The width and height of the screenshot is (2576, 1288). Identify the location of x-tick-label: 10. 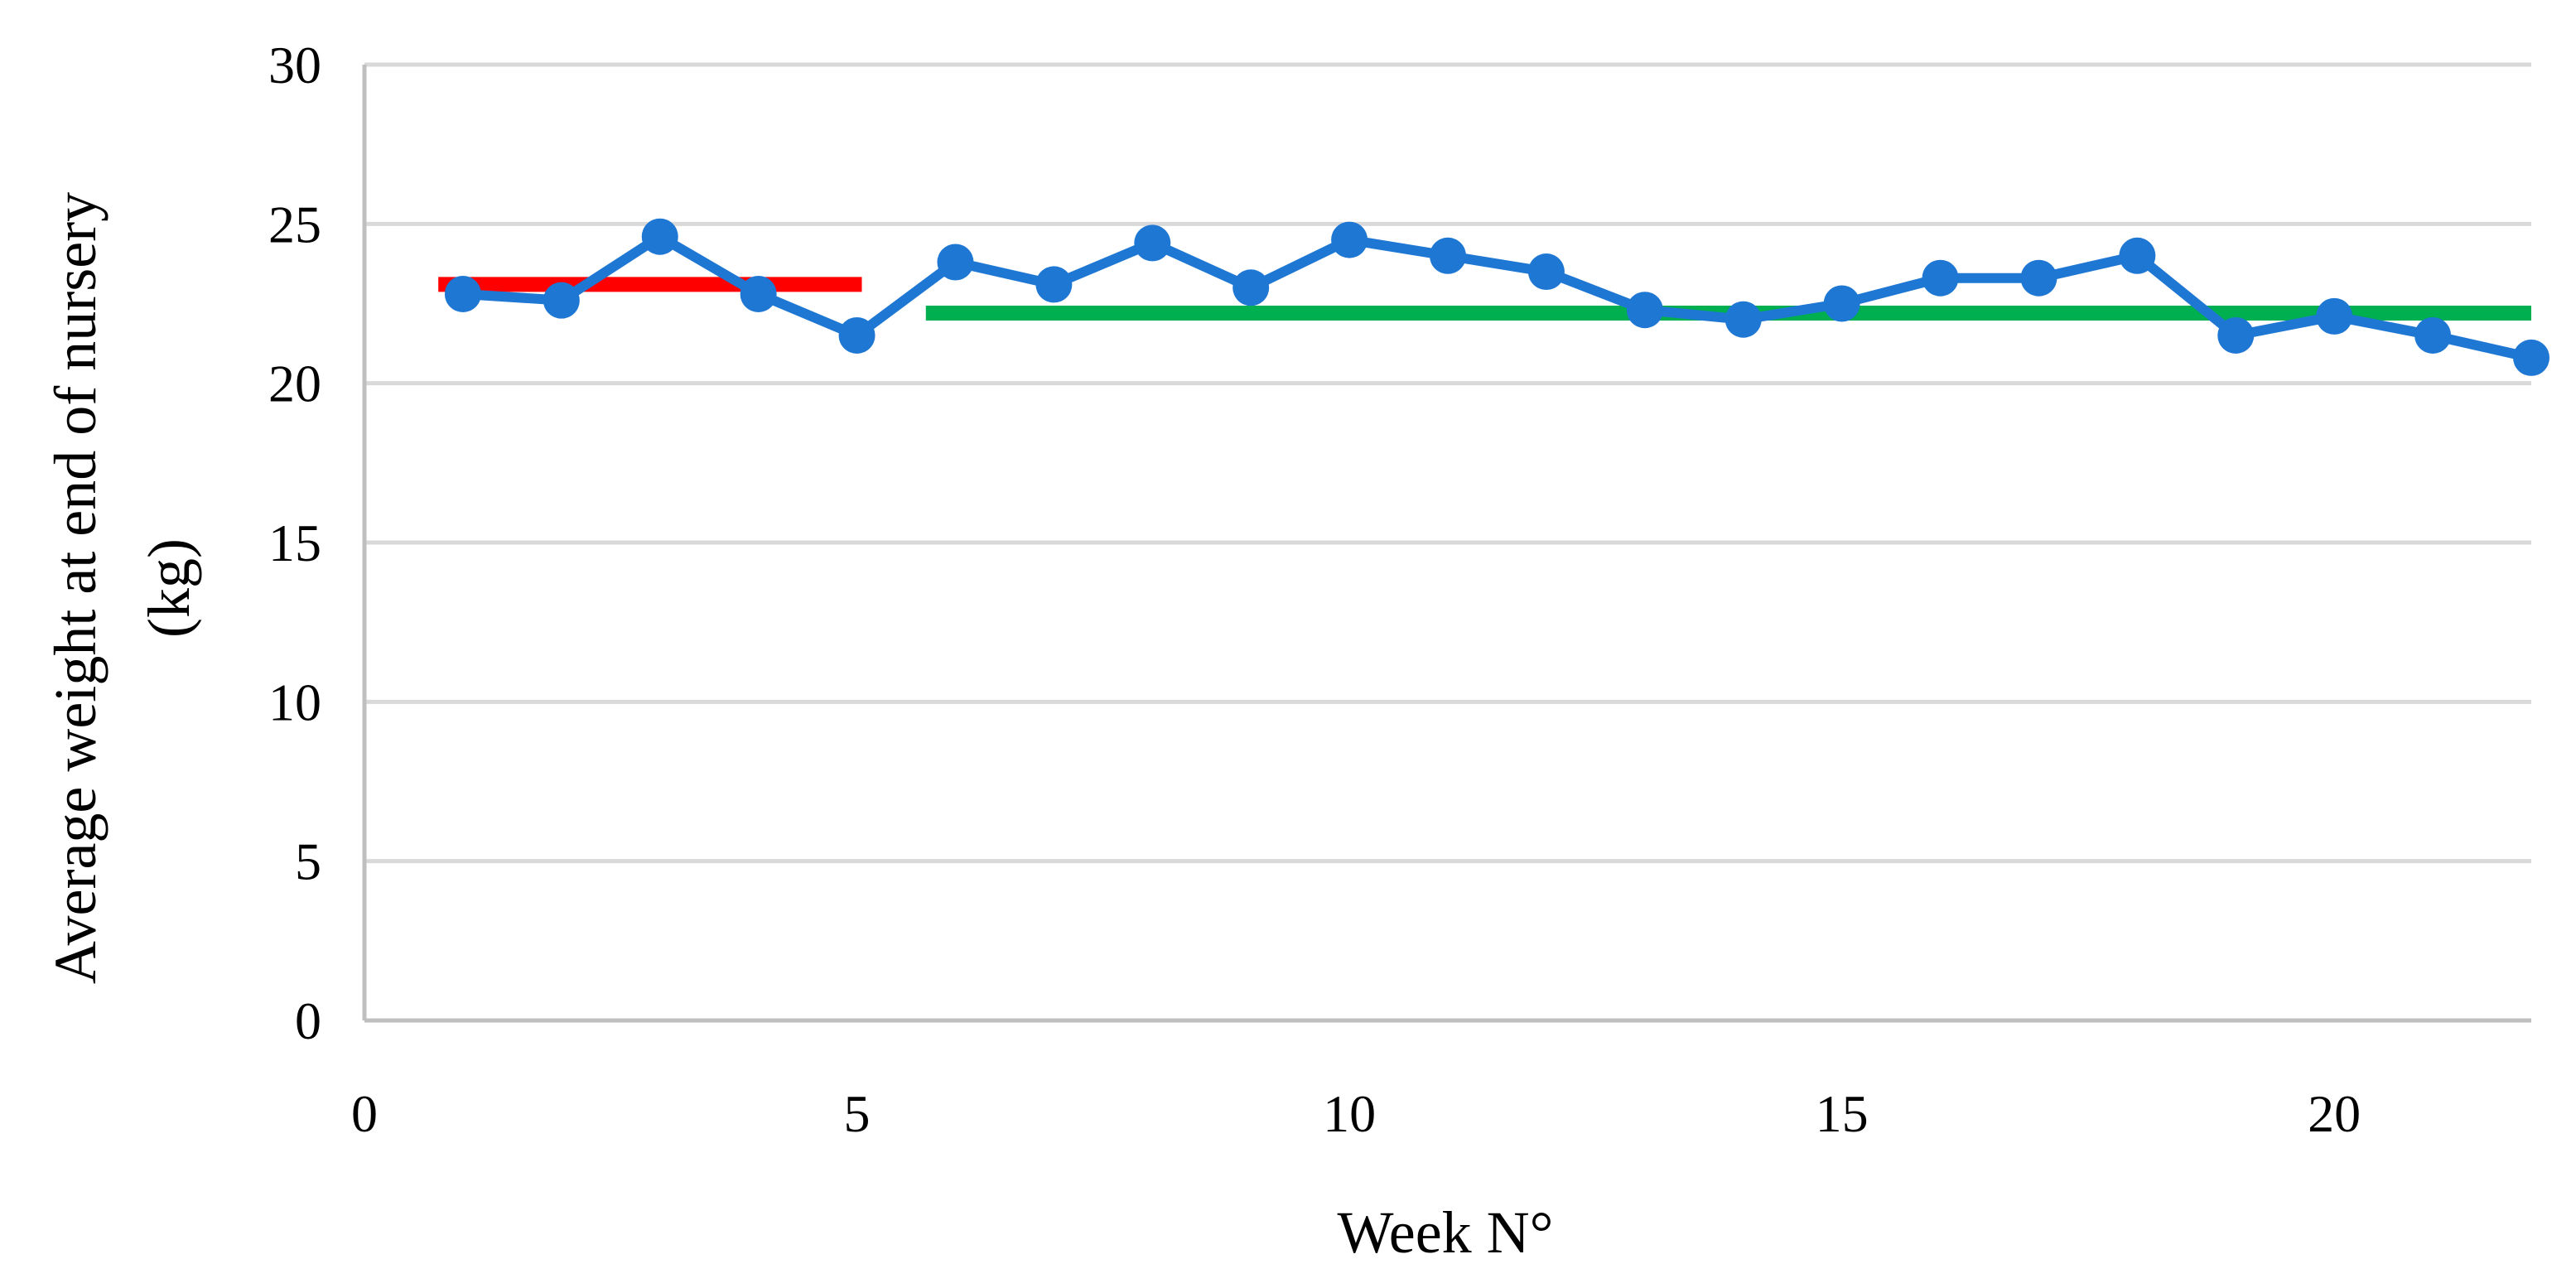
(1350, 1113).